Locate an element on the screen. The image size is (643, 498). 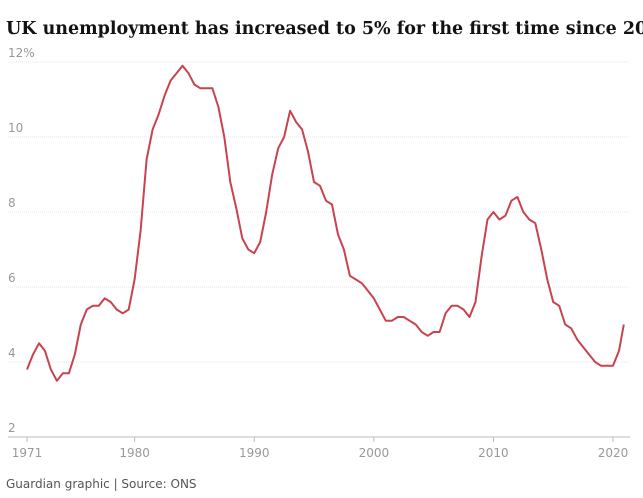
x-tick-label: 1990 is located at coordinates (254, 453).